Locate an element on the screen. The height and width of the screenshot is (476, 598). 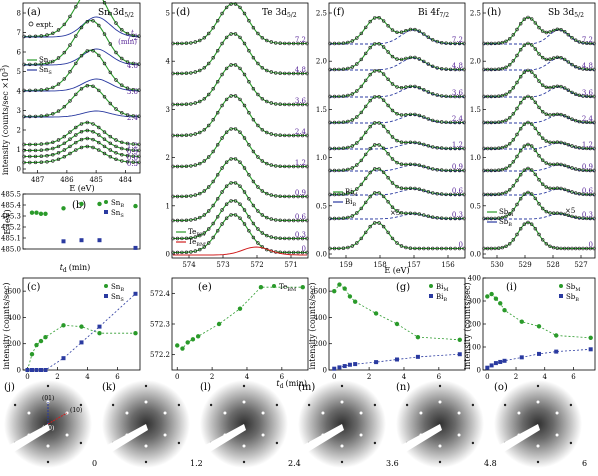
time-label: 1.2 is located at coordinates (457, 145).